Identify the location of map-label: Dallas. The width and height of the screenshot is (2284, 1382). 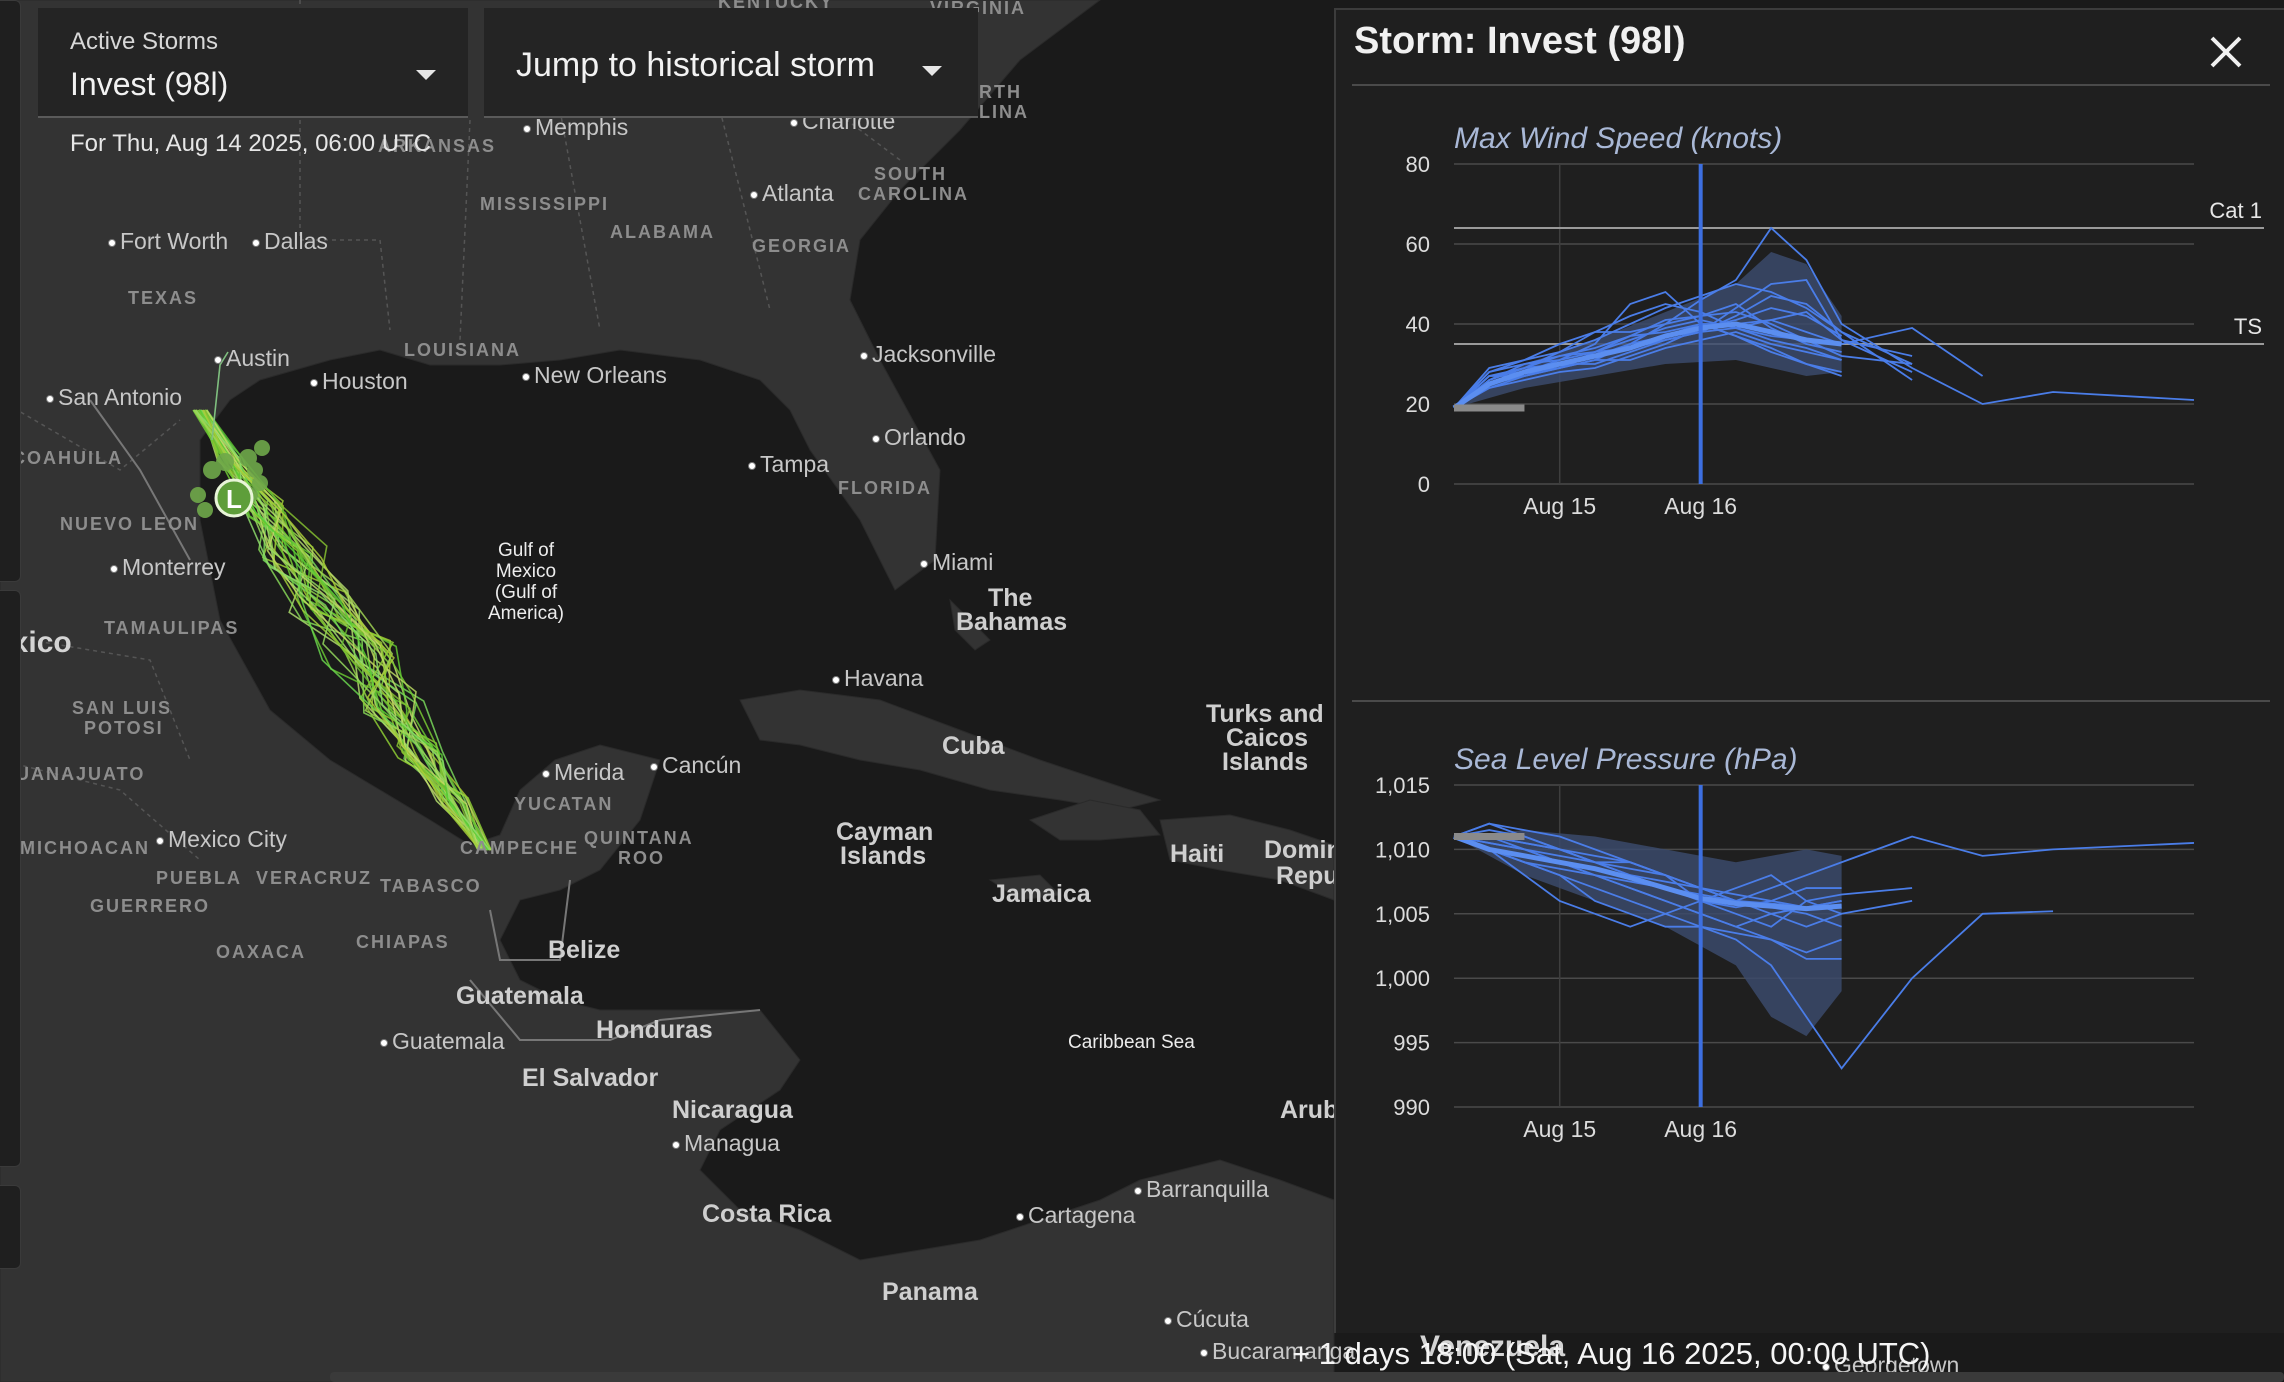
(290, 241).